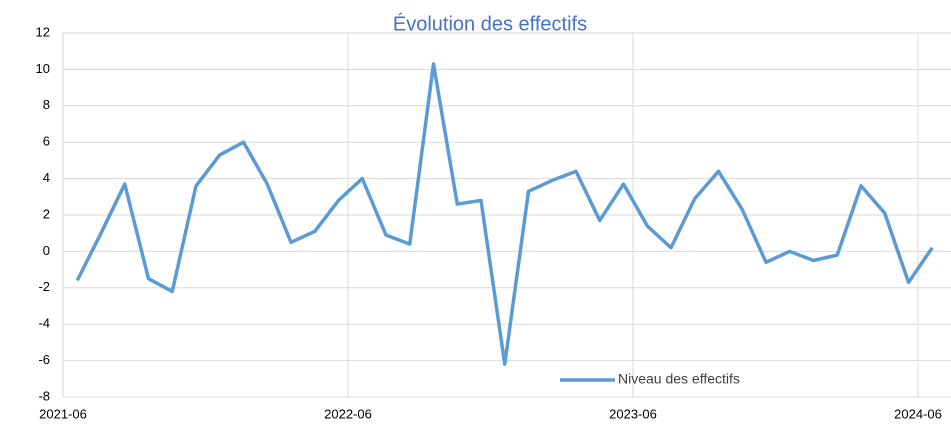 The height and width of the screenshot is (425, 951). I want to click on y-tick-label: -6, so click(44, 359).